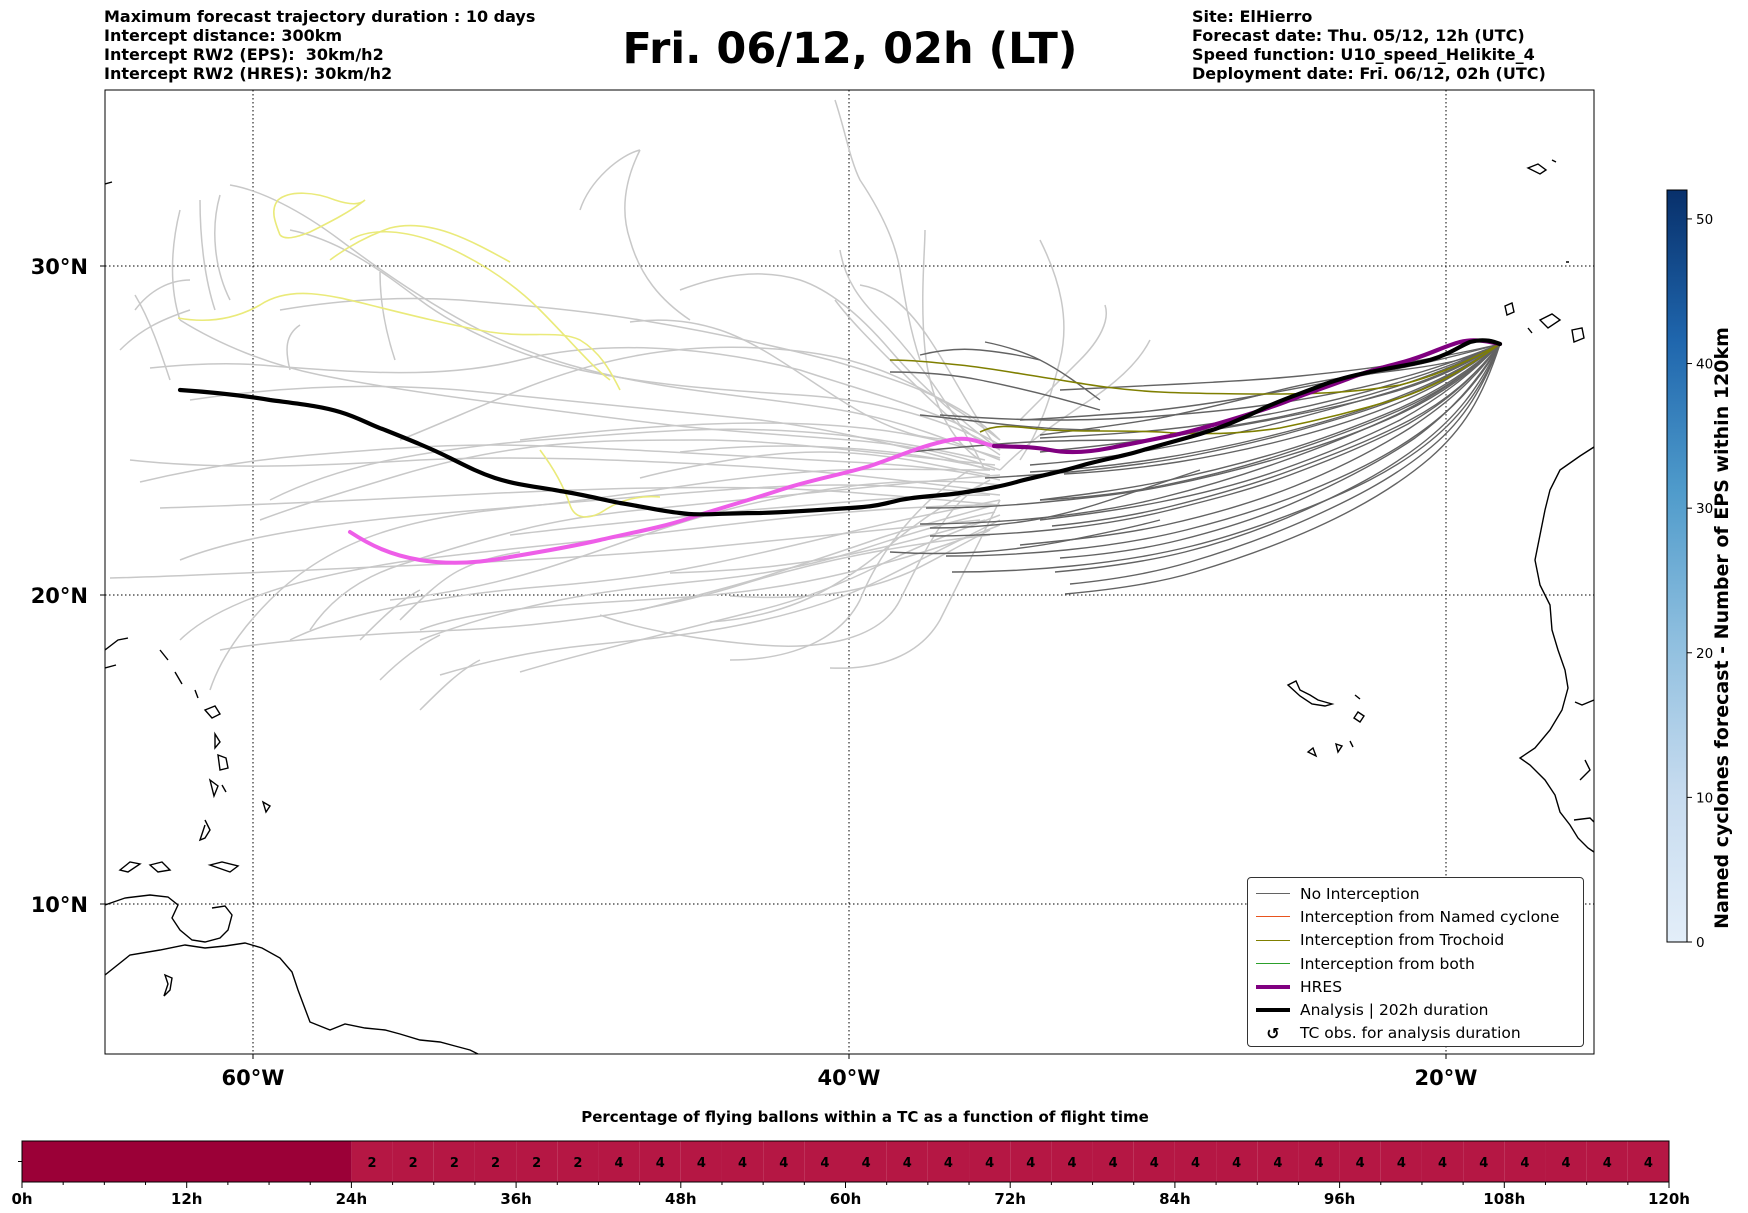 Image resolution: width=1748 pixels, height=1213 pixels. Describe the element at coordinates (223, 35) in the screenshot. I see `header-left-line-2: Intercept distance: 300km` at that location.